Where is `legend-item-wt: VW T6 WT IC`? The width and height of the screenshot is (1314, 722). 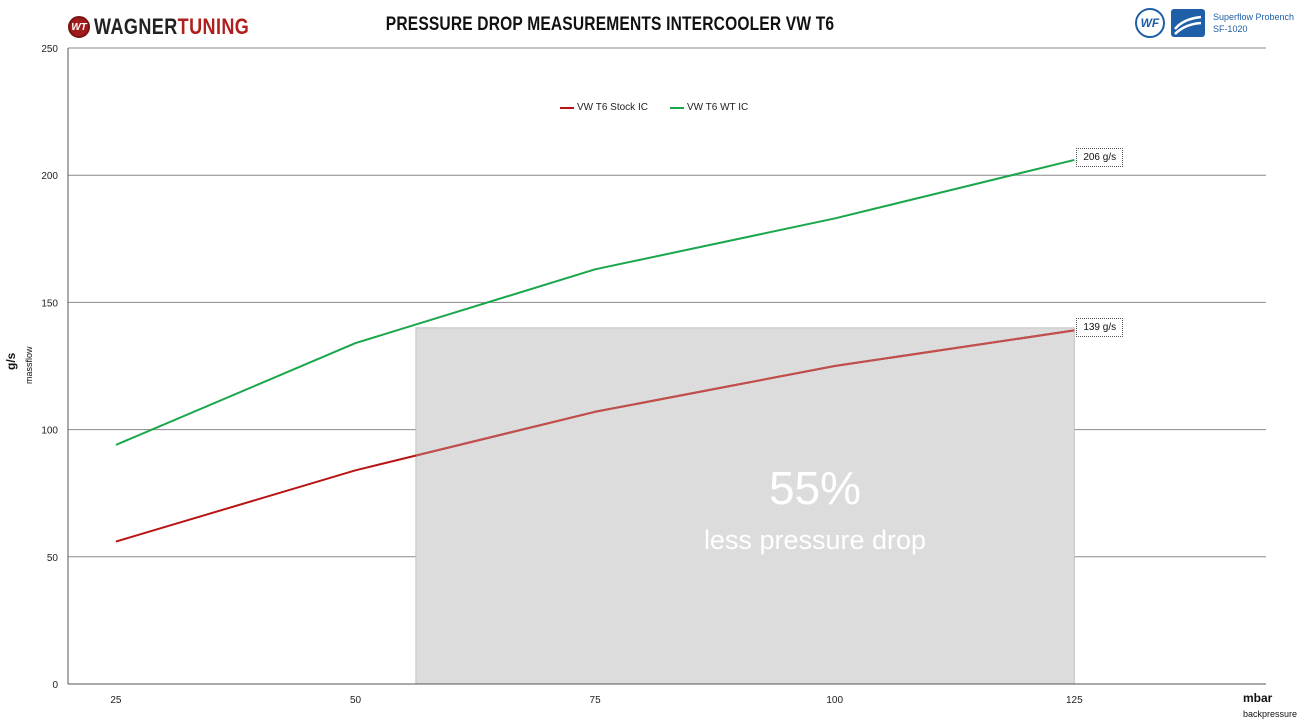 legend-item-wt: VW T6 WT IC is located at coordinates (709, 107).